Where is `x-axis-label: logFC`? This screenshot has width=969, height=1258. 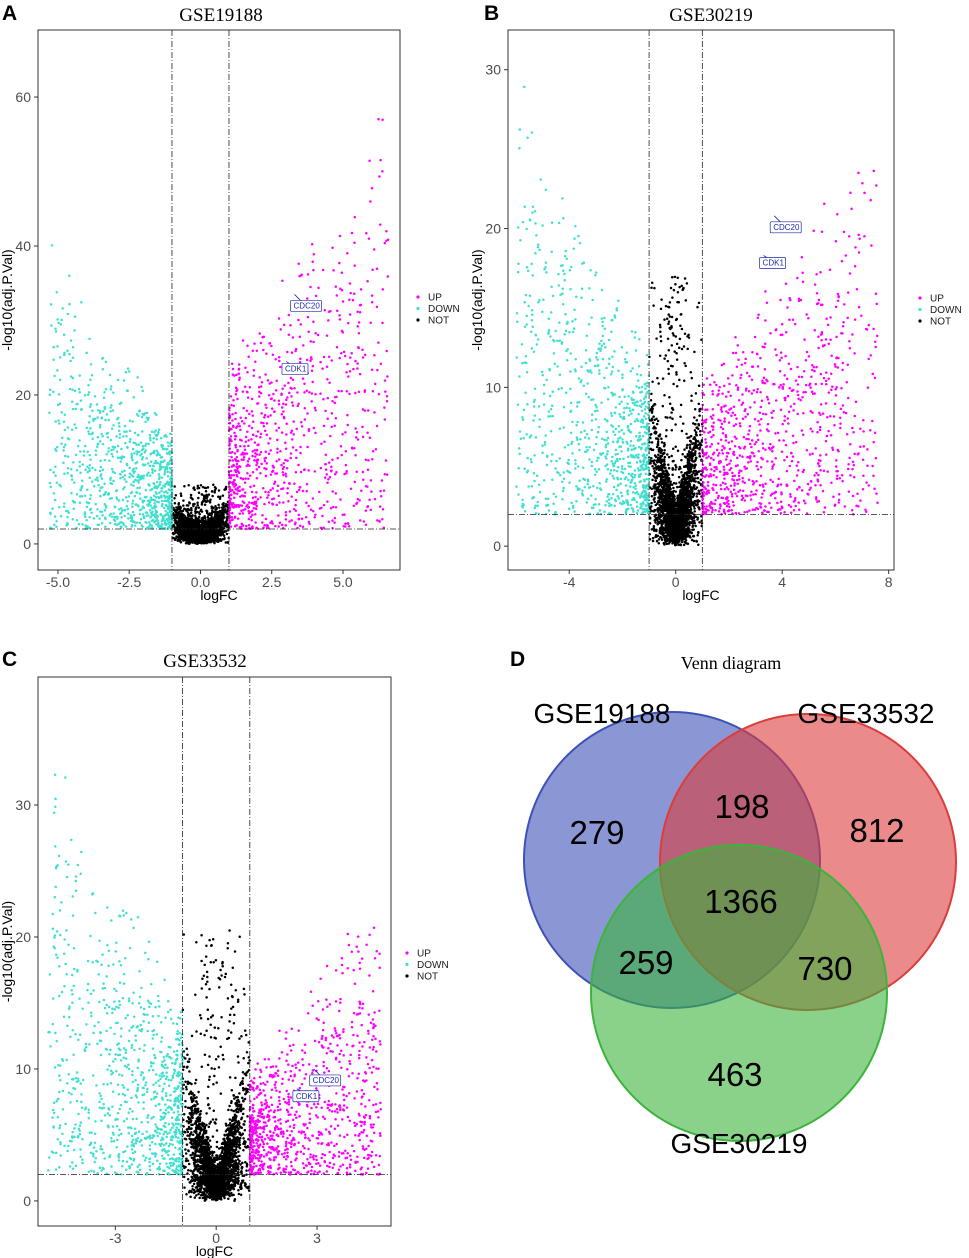 x-axis-label: logFC is located at coordinates (218, 595).